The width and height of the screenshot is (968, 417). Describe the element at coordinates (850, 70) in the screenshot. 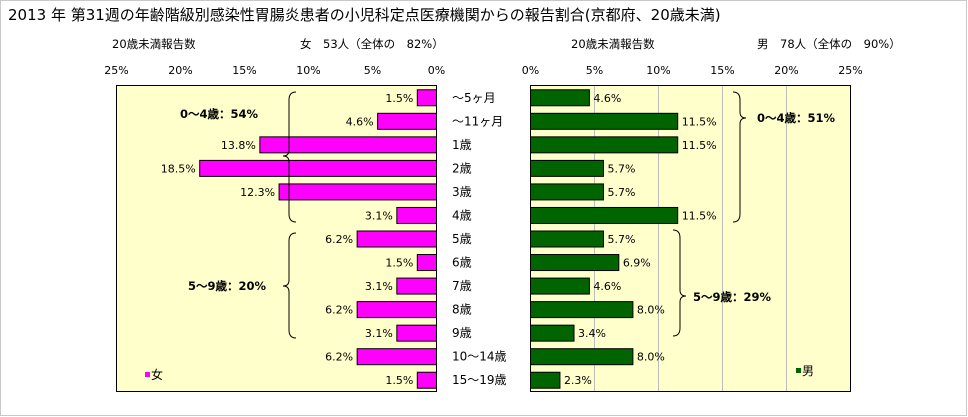

I see `male-tick-label: 25%` at that location.